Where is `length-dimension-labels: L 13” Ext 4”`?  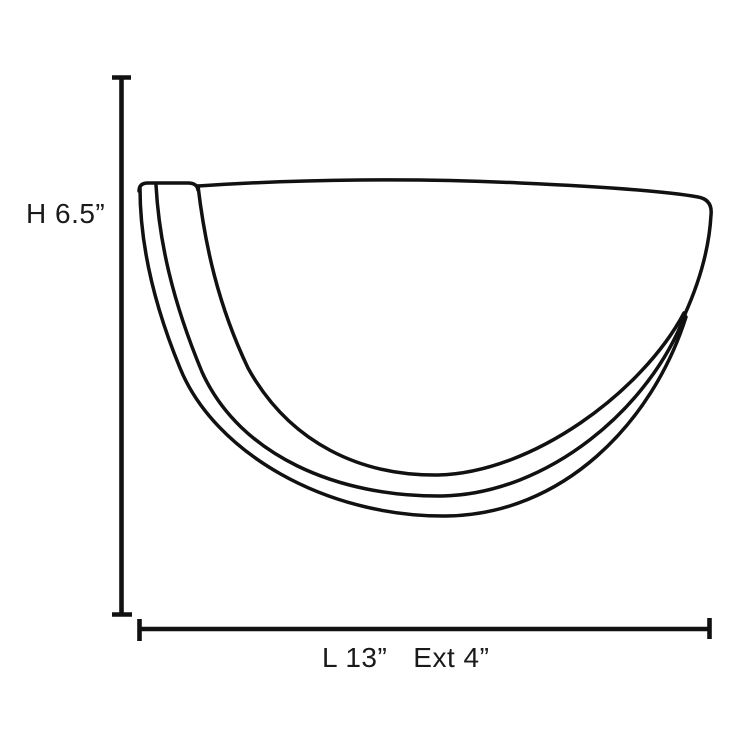 length-dimension-labels: L 13” Ext 4” is located at coordinates (405, 658).